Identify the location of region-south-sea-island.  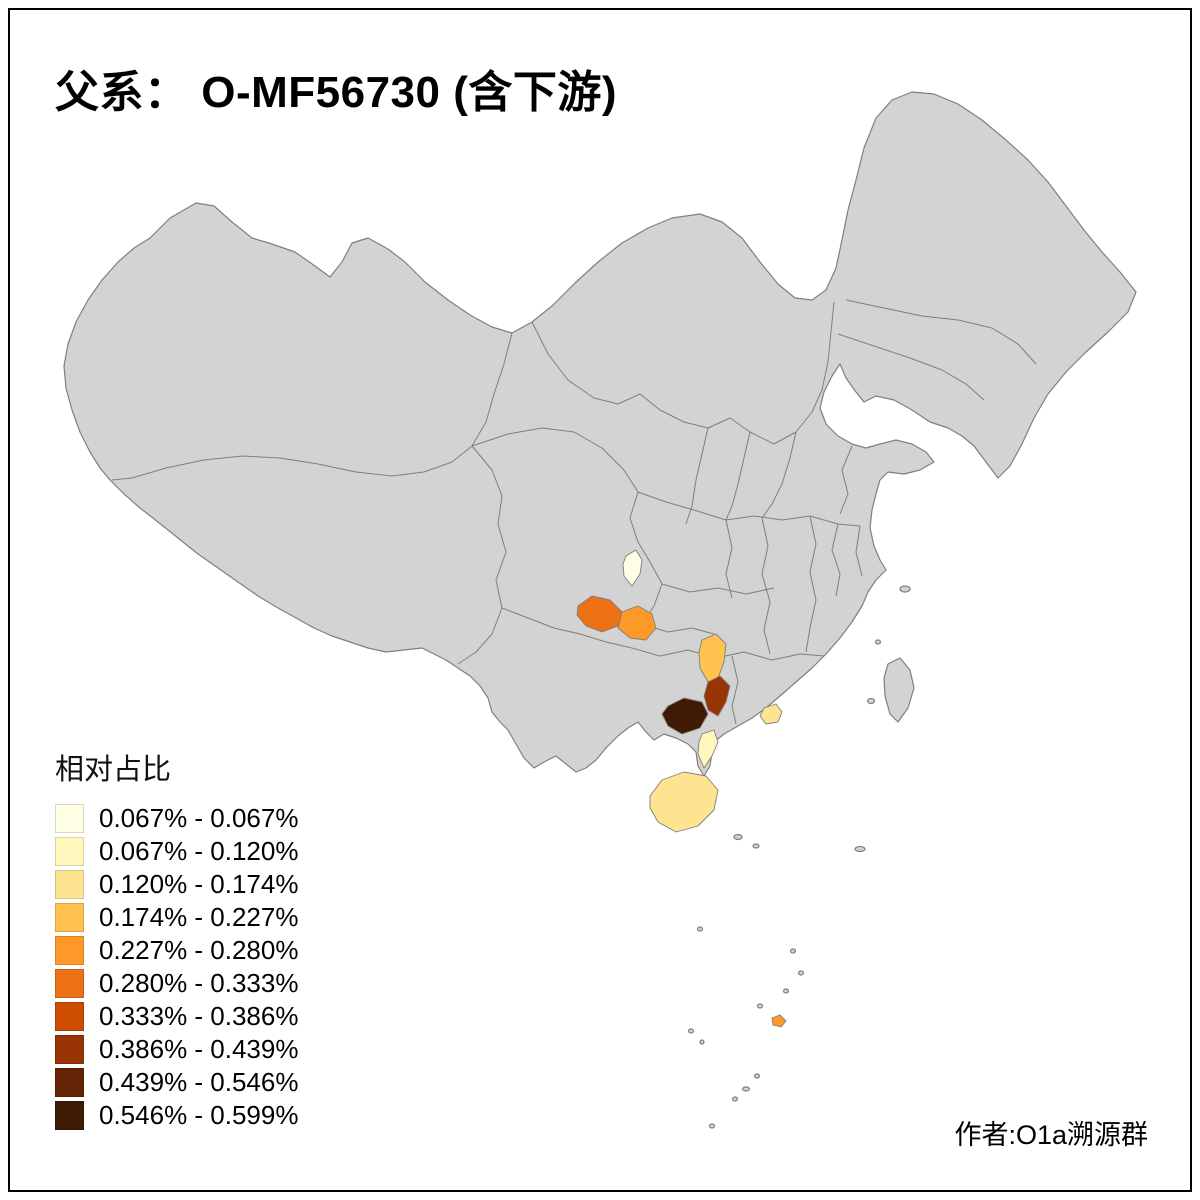
(779, 1021).